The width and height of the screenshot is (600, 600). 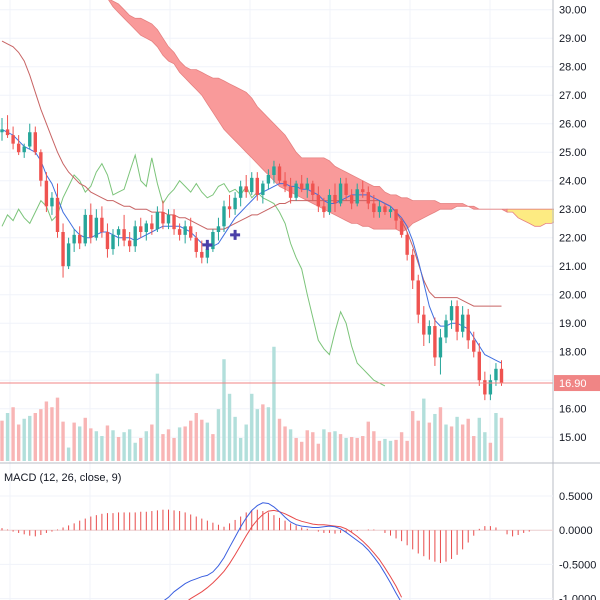 I want to click on macd-indicator-label: MACD (12, 26, close, 9), so click(x=62, y=478).